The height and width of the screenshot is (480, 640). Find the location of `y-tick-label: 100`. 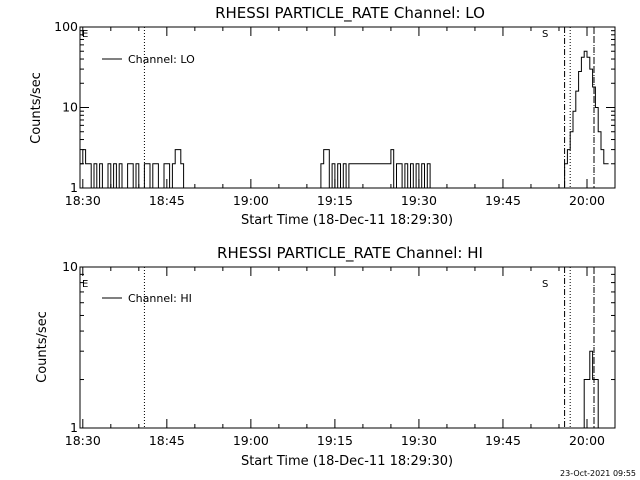

y-tick-label: 100 is located at coordinates (66, 26).